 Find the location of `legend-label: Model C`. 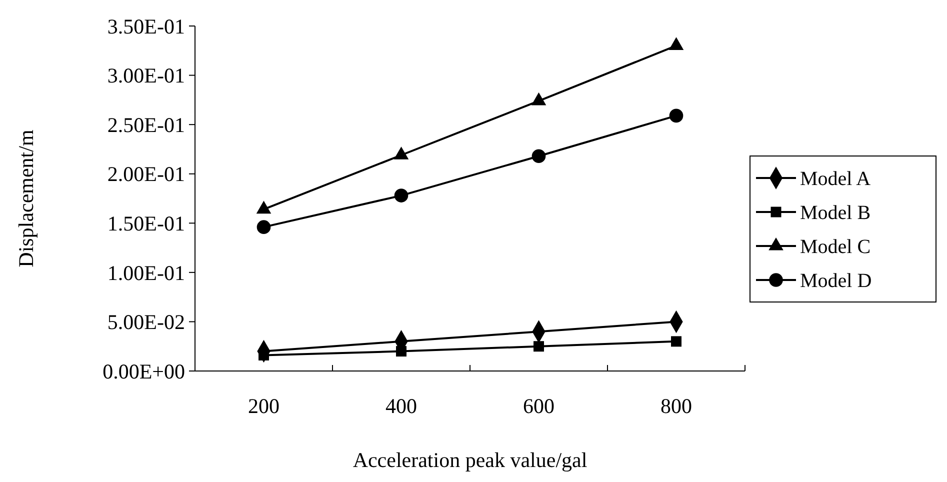

legend-label: Model C is located at coordinates (835, 247).